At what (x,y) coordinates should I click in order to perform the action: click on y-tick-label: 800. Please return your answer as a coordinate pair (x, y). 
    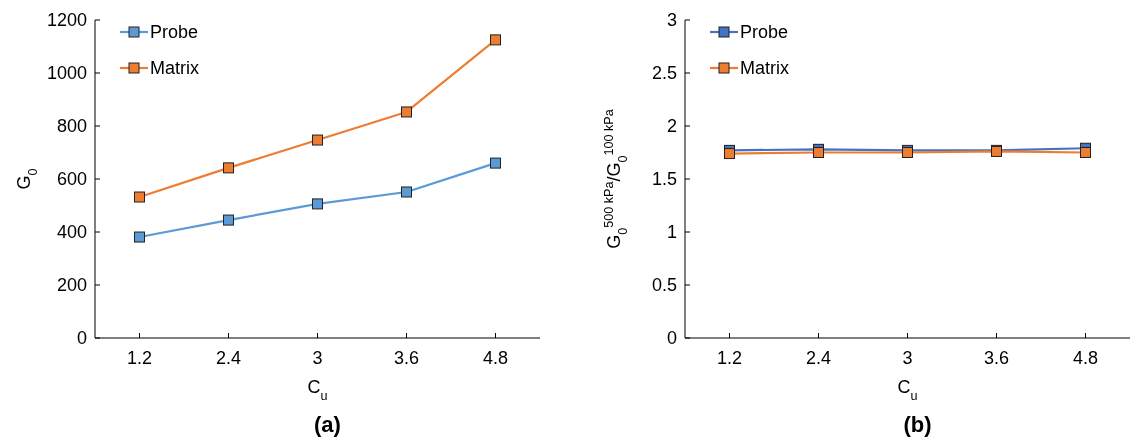
    Looking at the image, I should click on (71, 126).